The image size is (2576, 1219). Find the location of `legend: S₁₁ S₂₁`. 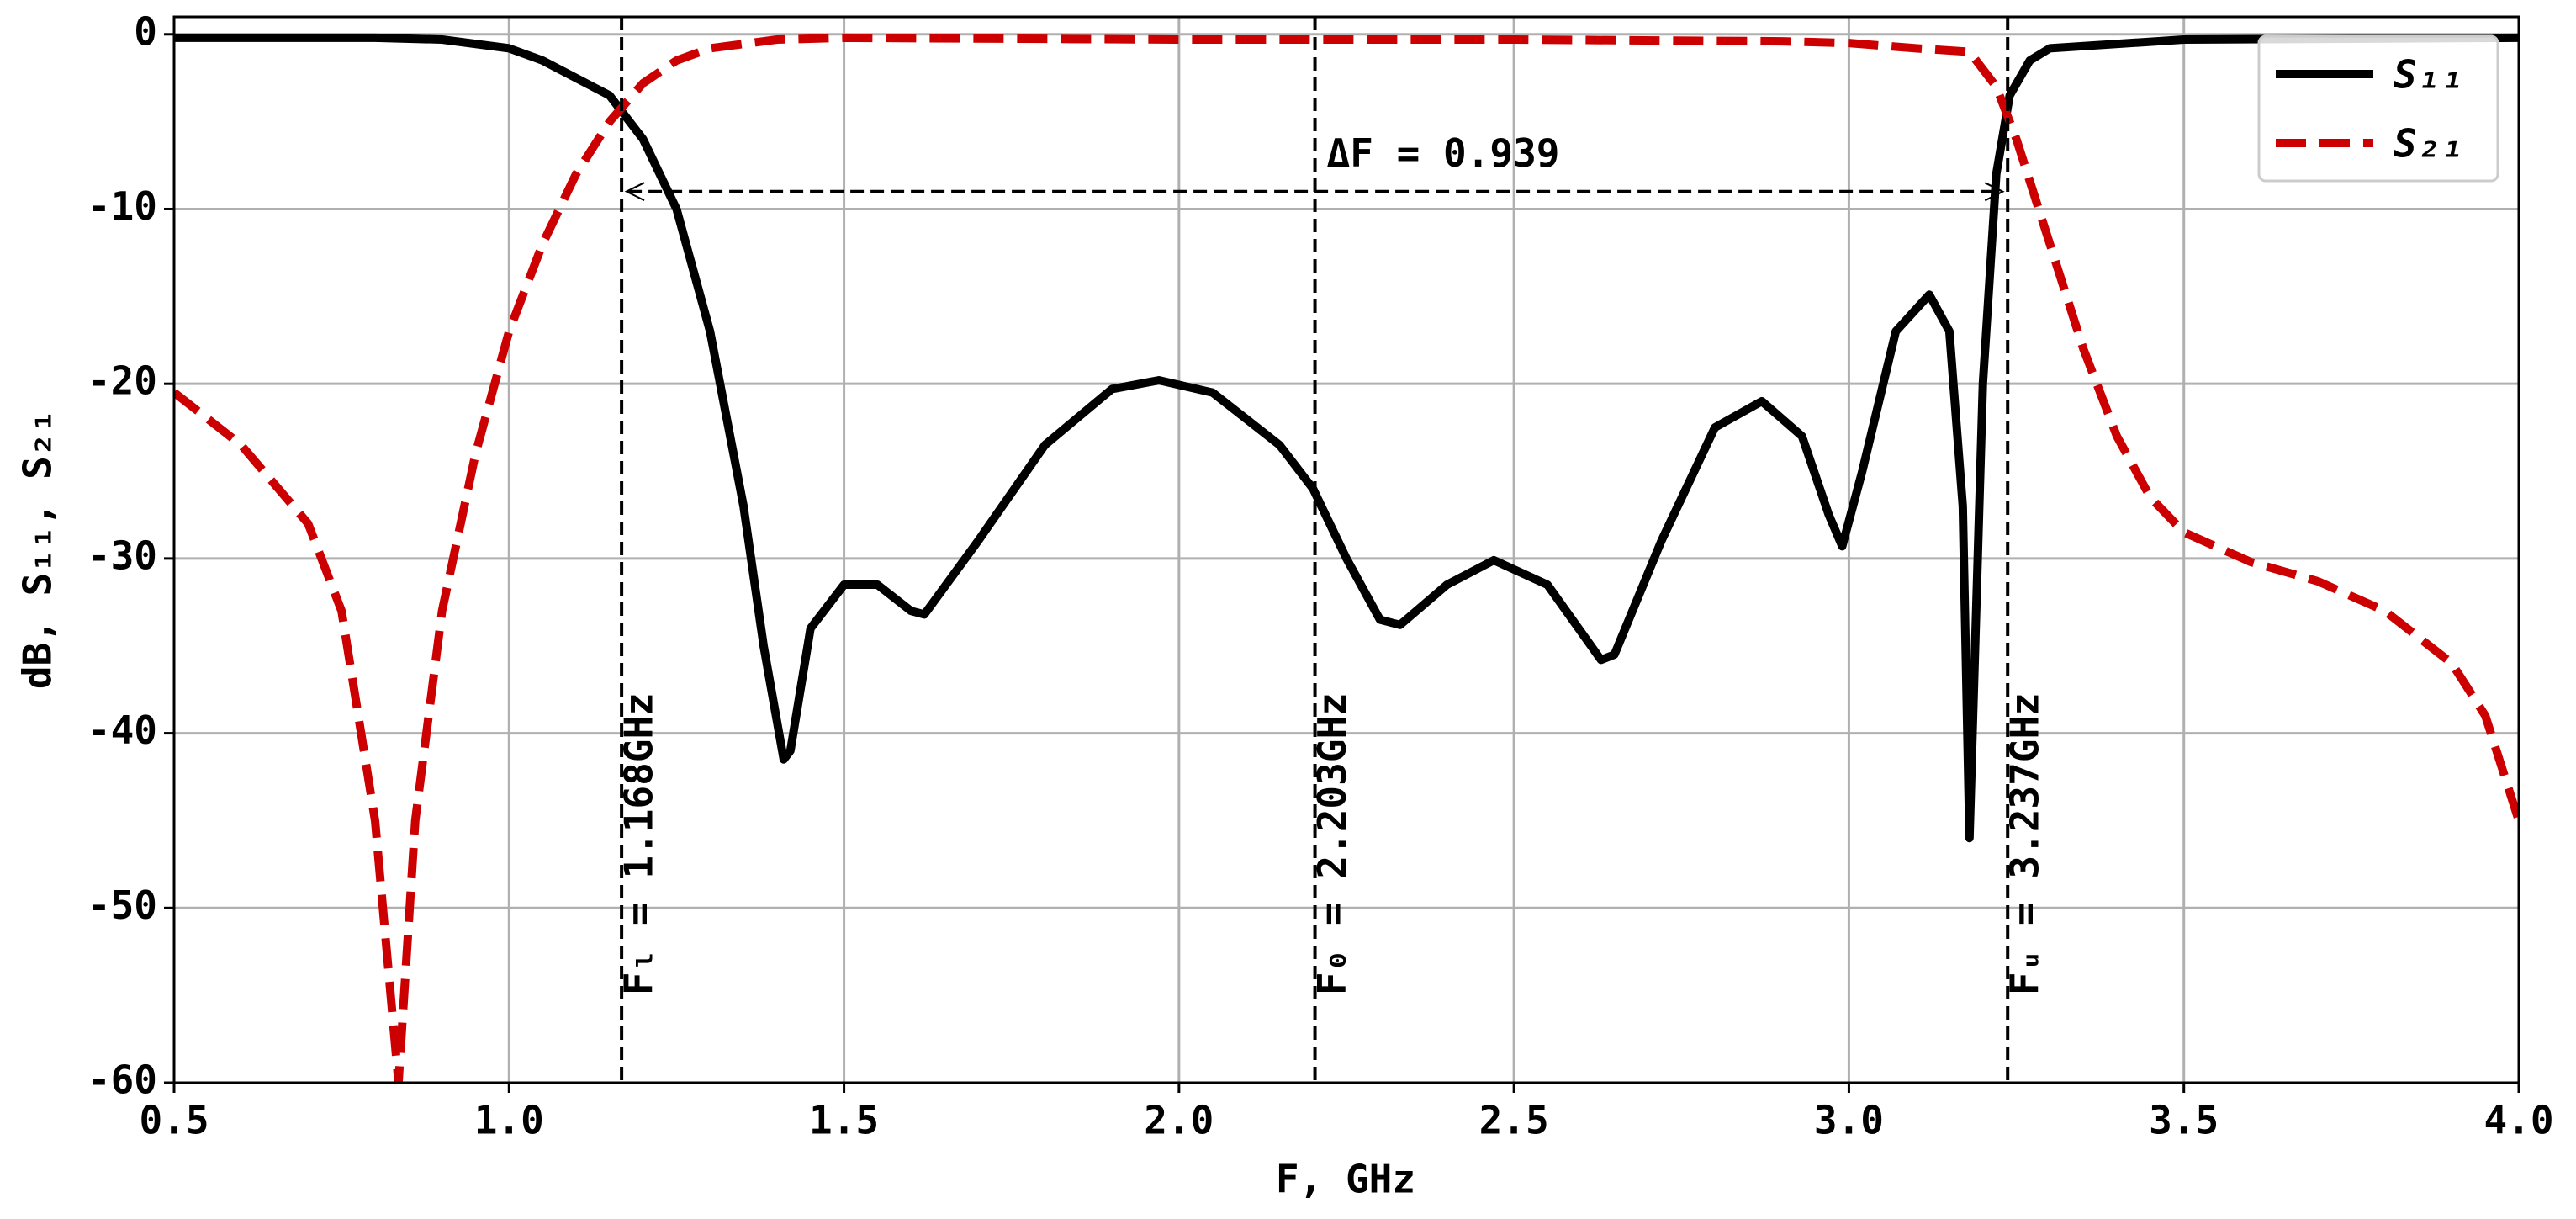

legend: S₁₁ S₂₁ is located at coordinates (2378, 108).